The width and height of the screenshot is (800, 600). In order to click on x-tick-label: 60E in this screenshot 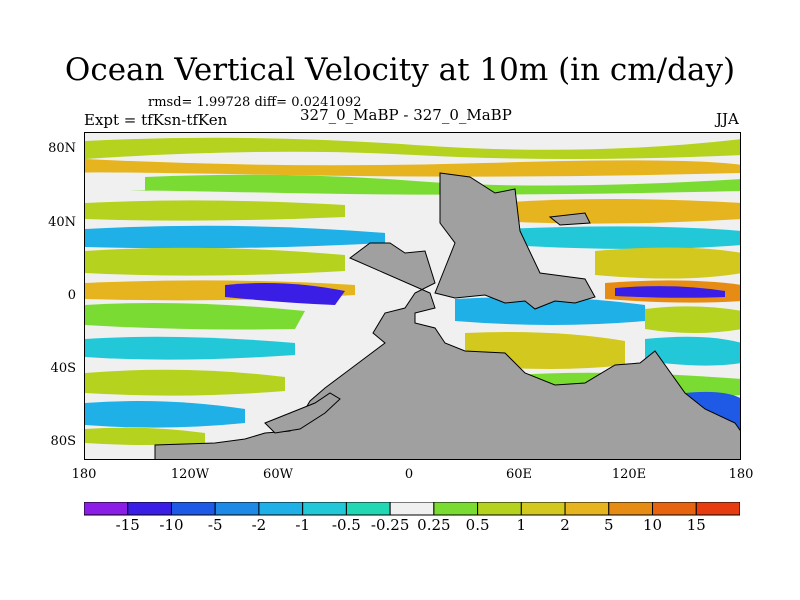, I will do `click(519, 474)`.